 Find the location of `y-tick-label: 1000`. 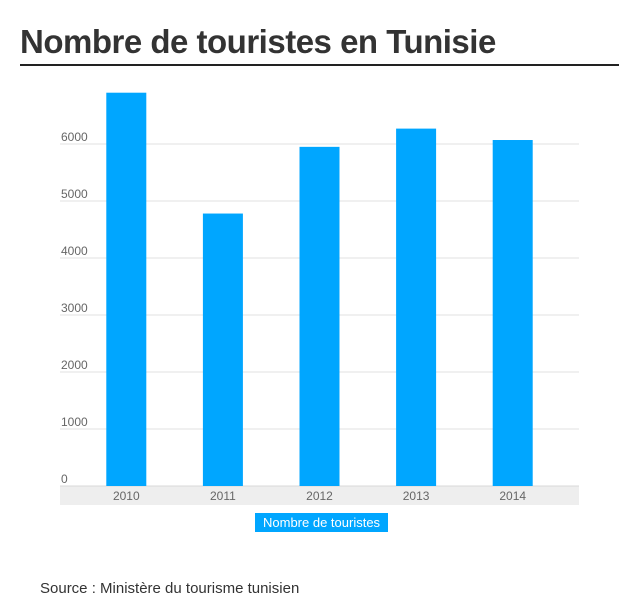

y-tick-label: 1000 is located at coordinates (74, 422).